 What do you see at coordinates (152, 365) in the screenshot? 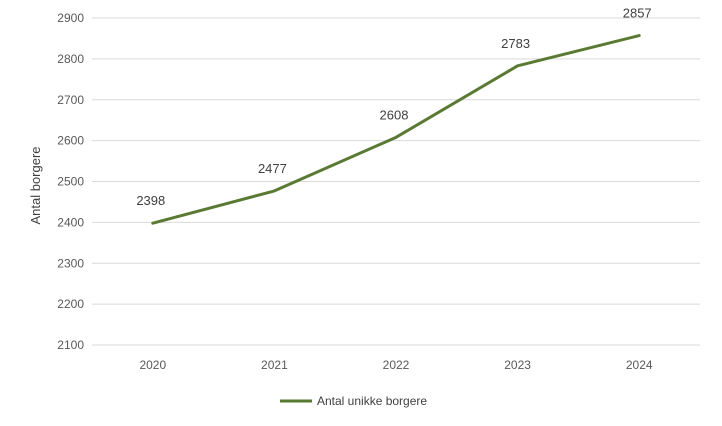
I see `x-tick-label: 2020` at bounding box center [152, 365].